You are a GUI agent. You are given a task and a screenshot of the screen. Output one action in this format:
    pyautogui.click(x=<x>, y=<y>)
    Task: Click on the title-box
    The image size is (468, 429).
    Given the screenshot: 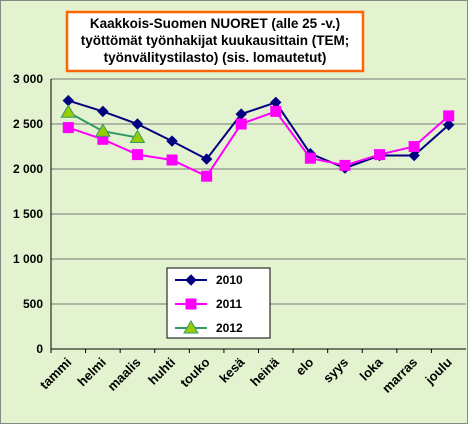 What is the action you would take?
    pyautogui.click(x=215, y=41)
    